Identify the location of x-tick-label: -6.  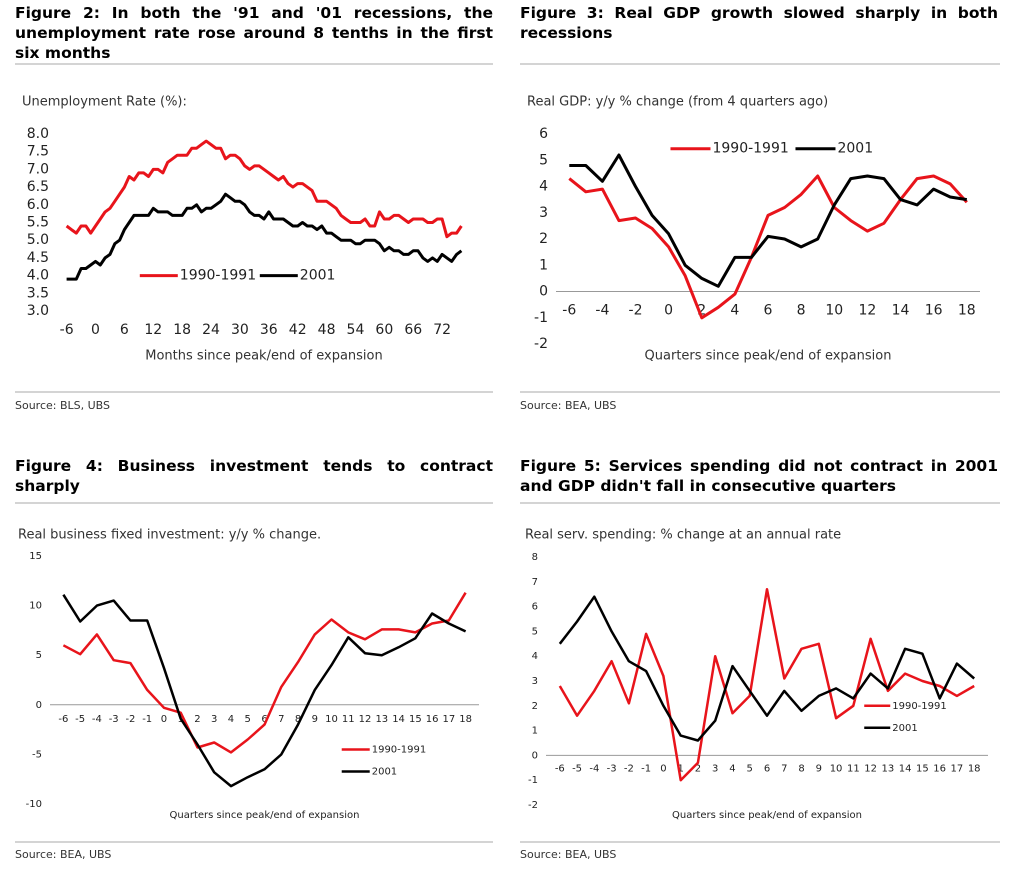
(67, 330).